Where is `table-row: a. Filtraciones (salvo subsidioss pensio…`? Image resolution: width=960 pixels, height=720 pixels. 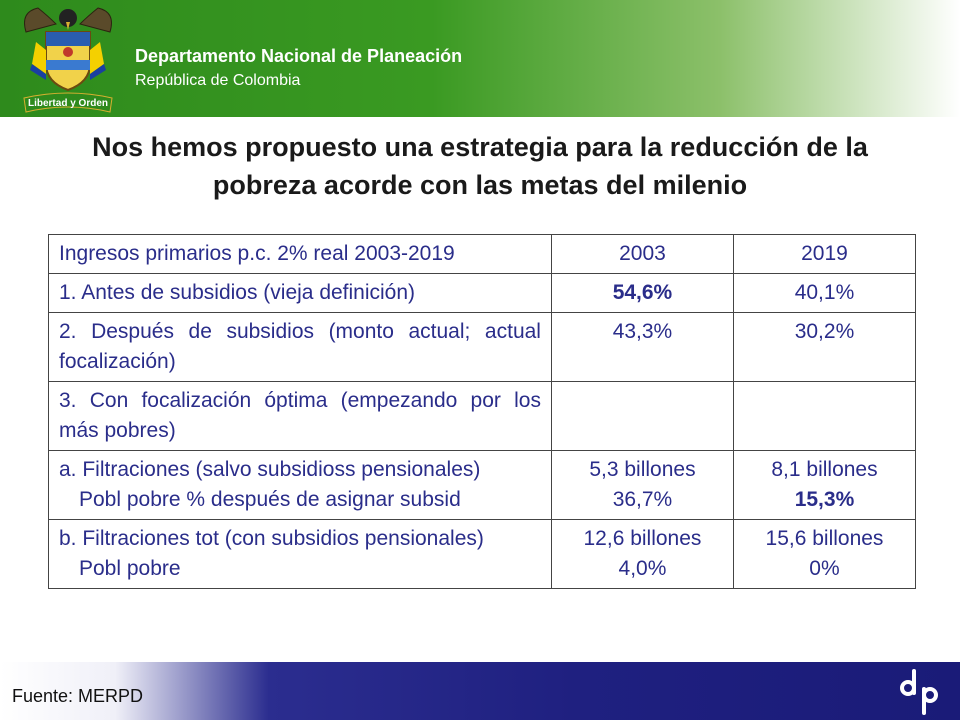 table-row: a. Filtraciones (salvo subsidioss pensio… is located at coordinates (482, 485).